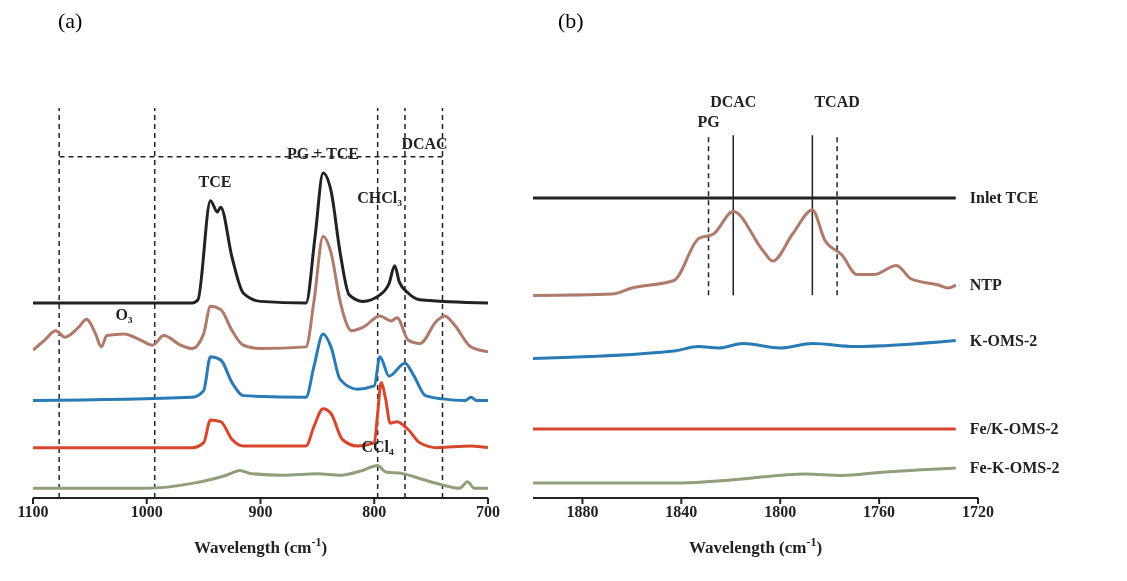  Describe the element at coordinates (681, 512) in the screenshot. I see `x-tick-label: 1840` at that location.